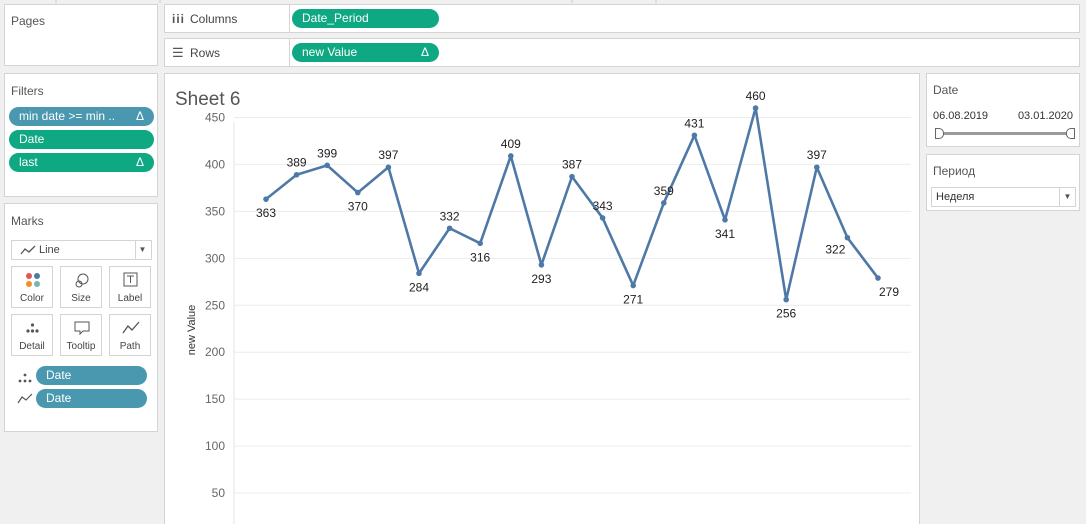 The image size is (1086, 524). Describe the element at coordinates (330, 52) in the screenshot. I see `rows-pill-label: new Value` at that location.